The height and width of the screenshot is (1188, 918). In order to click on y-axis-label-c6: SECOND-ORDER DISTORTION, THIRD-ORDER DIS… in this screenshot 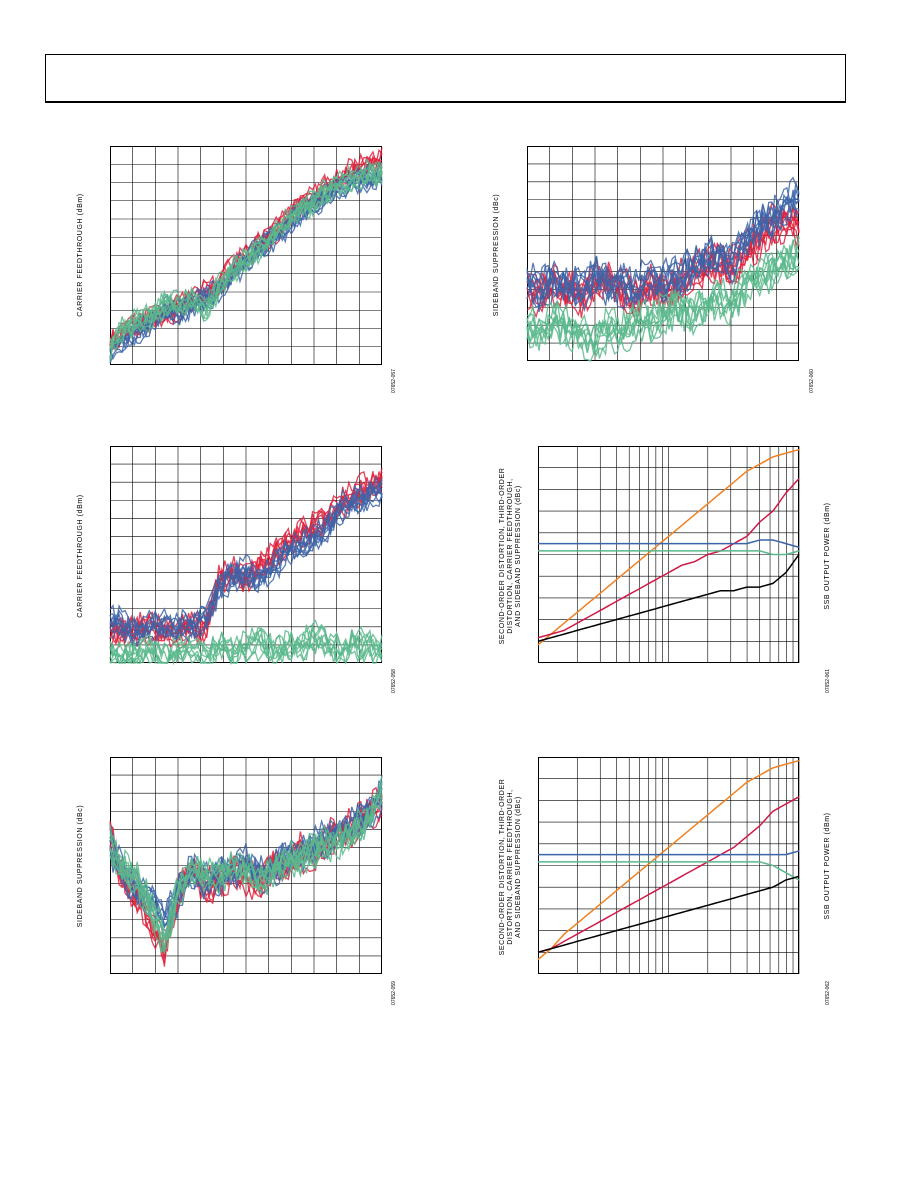, I will do `click(510, 867)`.